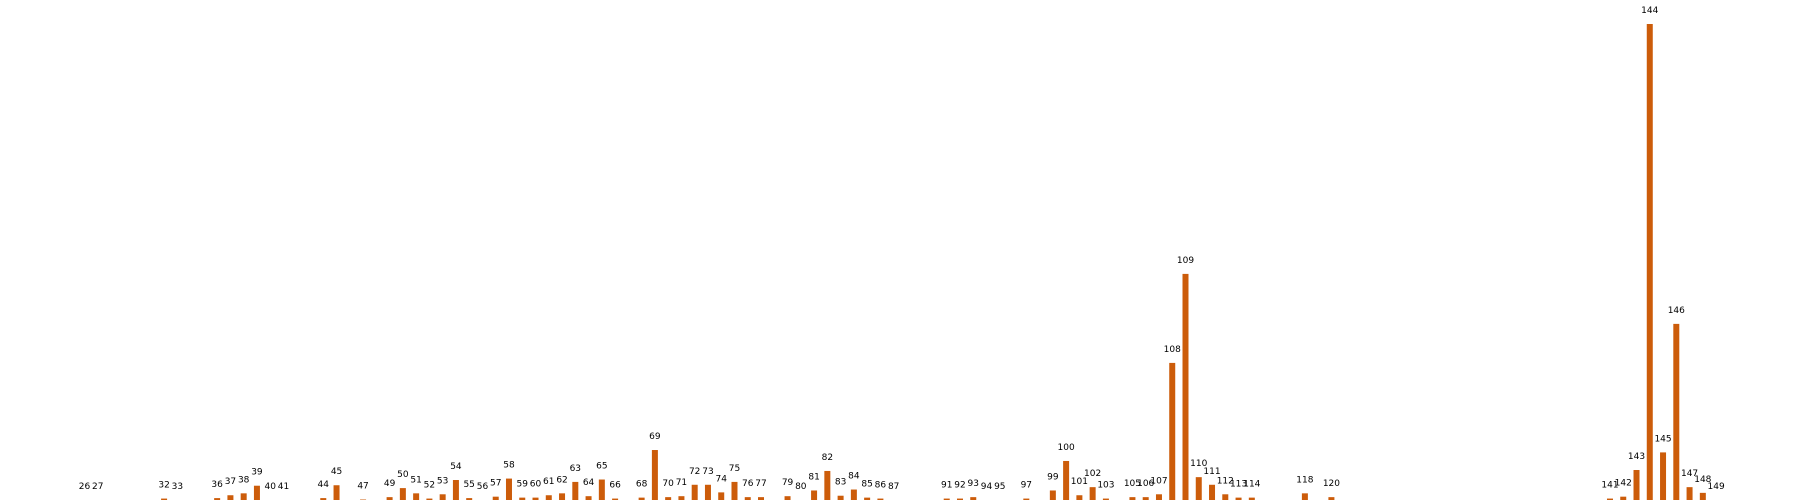 This screenshot has height=500, width=1800. What do you see at coordinates (244, 480) in the screenshot?
I see `bar-label-38: 38` at bounding box center [244, 480].